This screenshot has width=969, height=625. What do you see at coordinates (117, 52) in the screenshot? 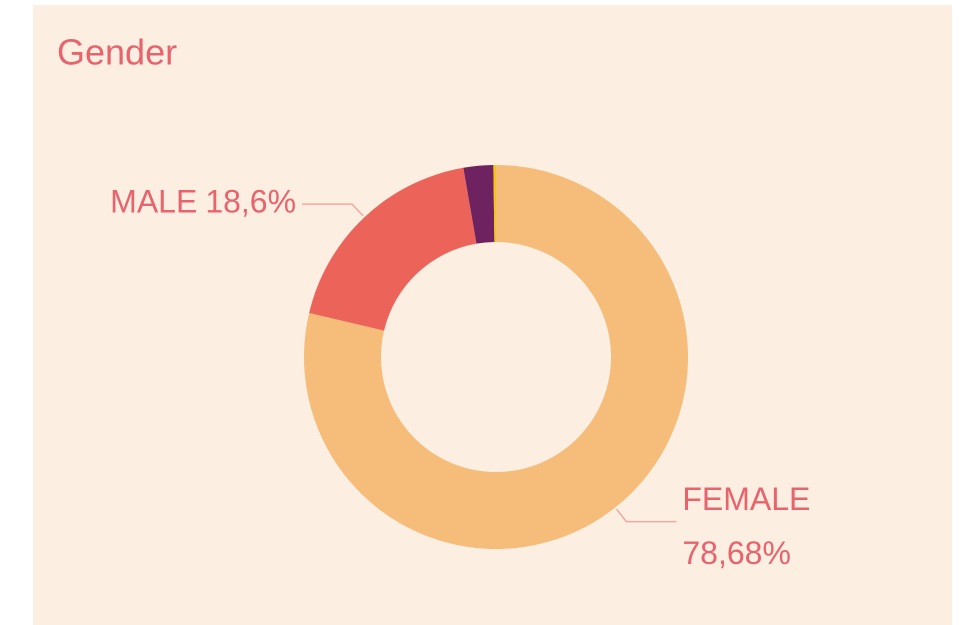
I see `chart-title: Gender` at bounding box center [117, 52].